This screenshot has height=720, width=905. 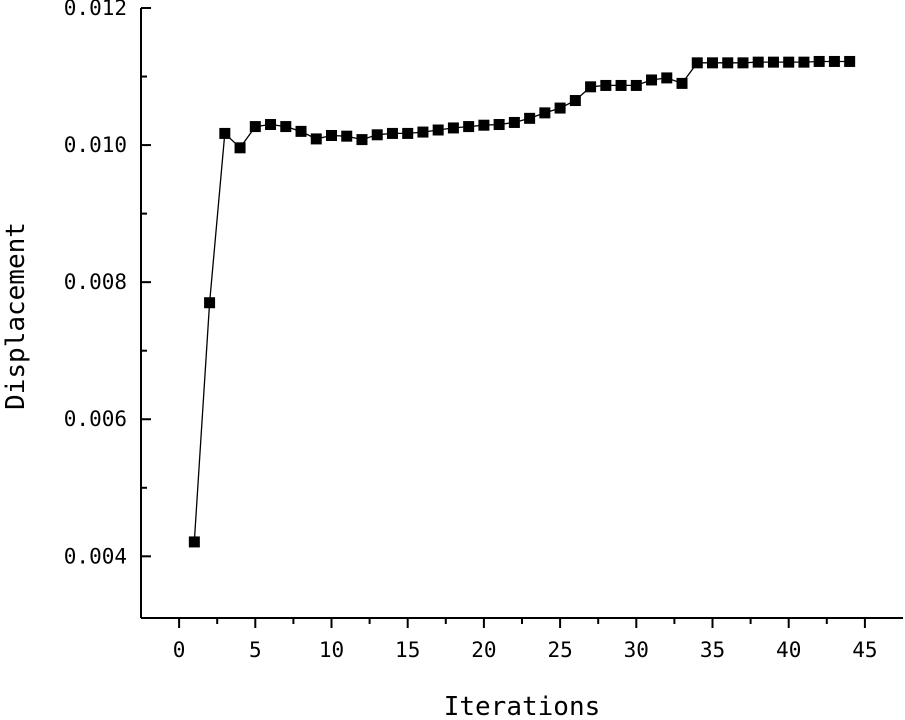 What do you see at coordinates (331, 650) in the screenshot?
I see `x-tick-label: 10` at bounding box center [331, 650].